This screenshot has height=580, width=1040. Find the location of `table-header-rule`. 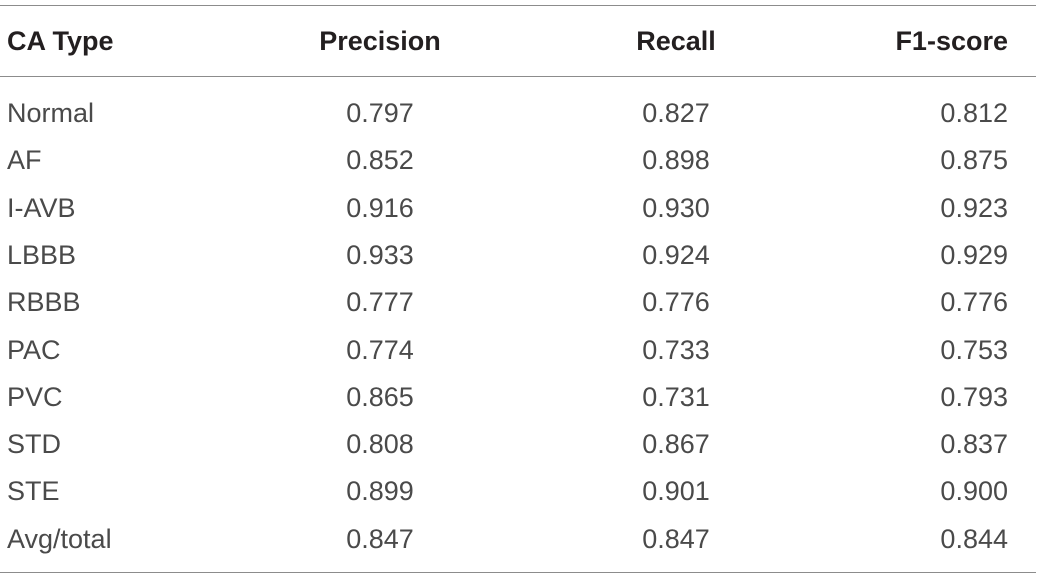

table-header-rule is located at coordinates (518, 76).